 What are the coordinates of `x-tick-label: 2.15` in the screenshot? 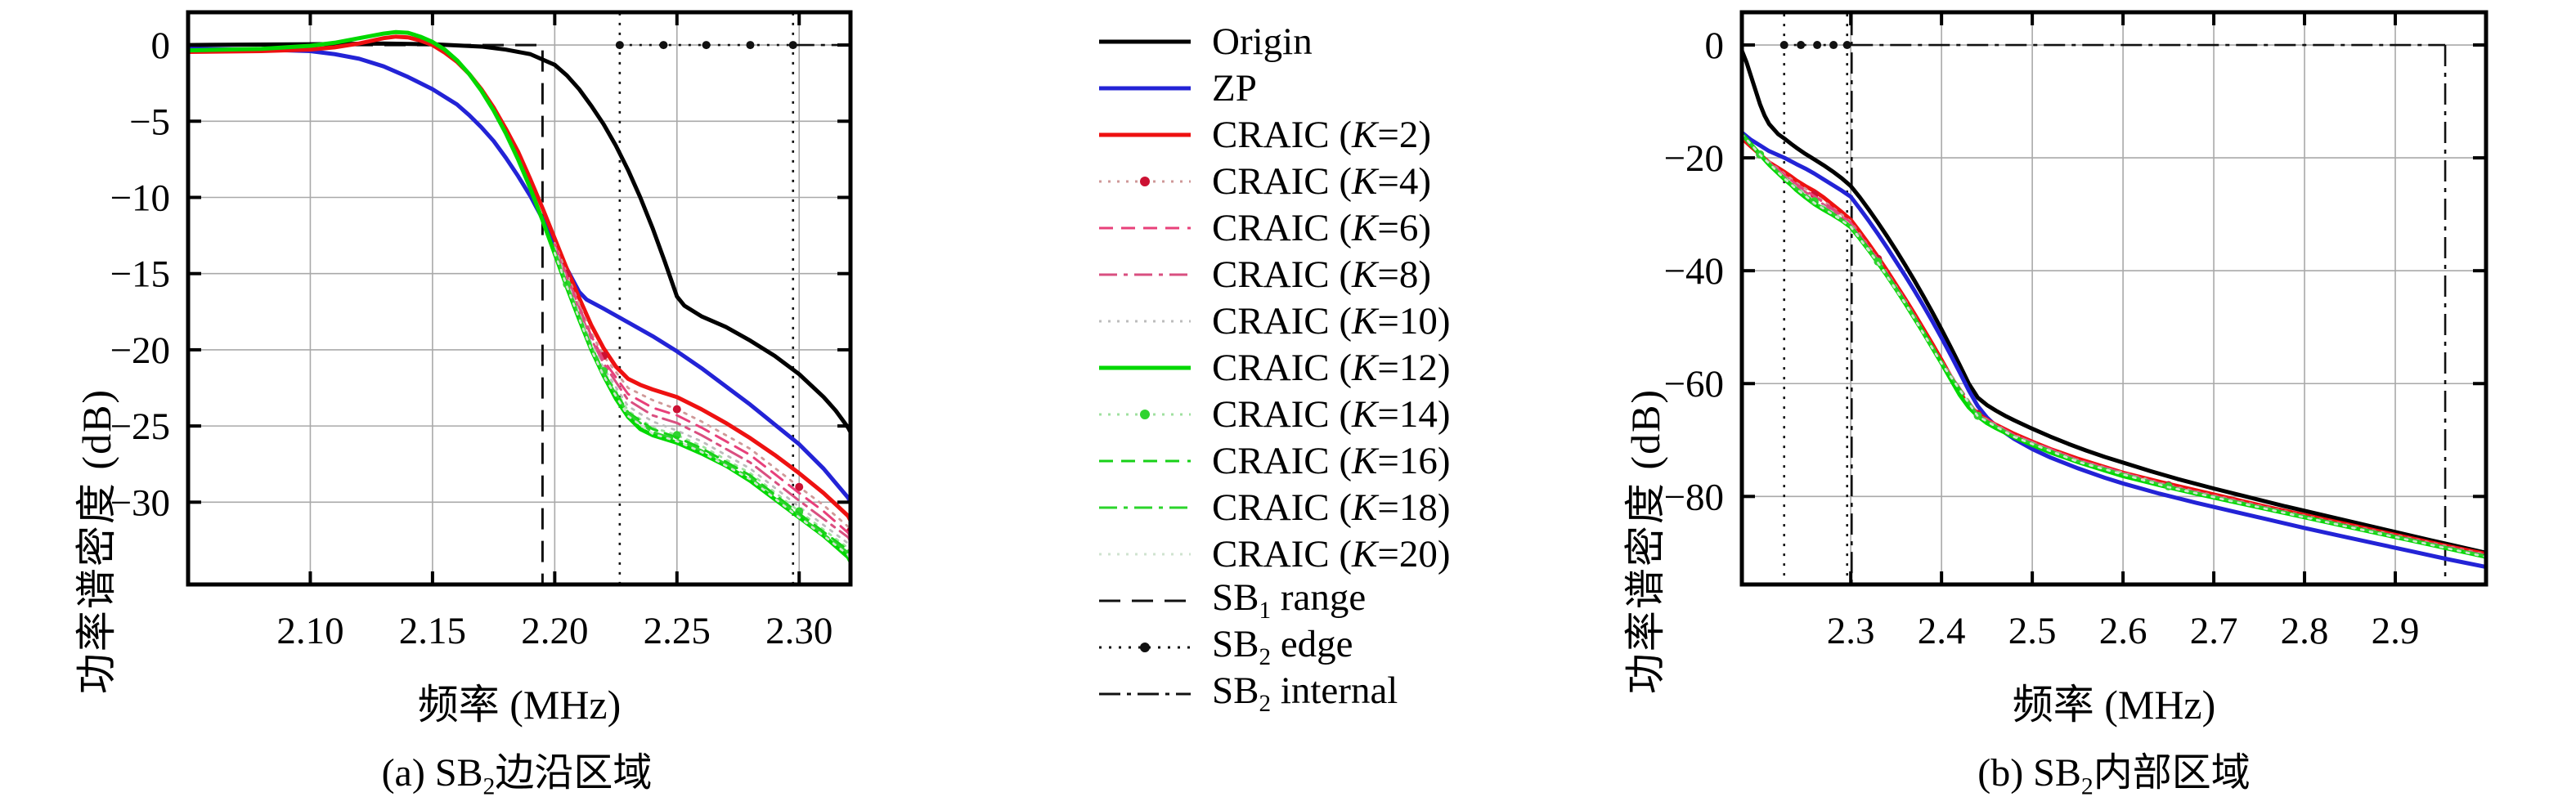 It's located at (432, 631).